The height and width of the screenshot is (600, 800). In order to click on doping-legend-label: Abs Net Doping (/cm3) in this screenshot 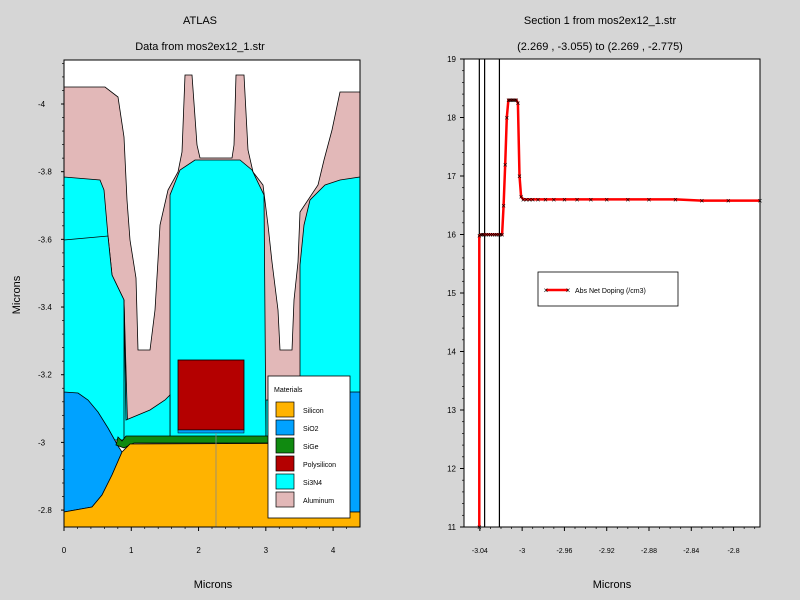, I will do `click(610, 291)`.